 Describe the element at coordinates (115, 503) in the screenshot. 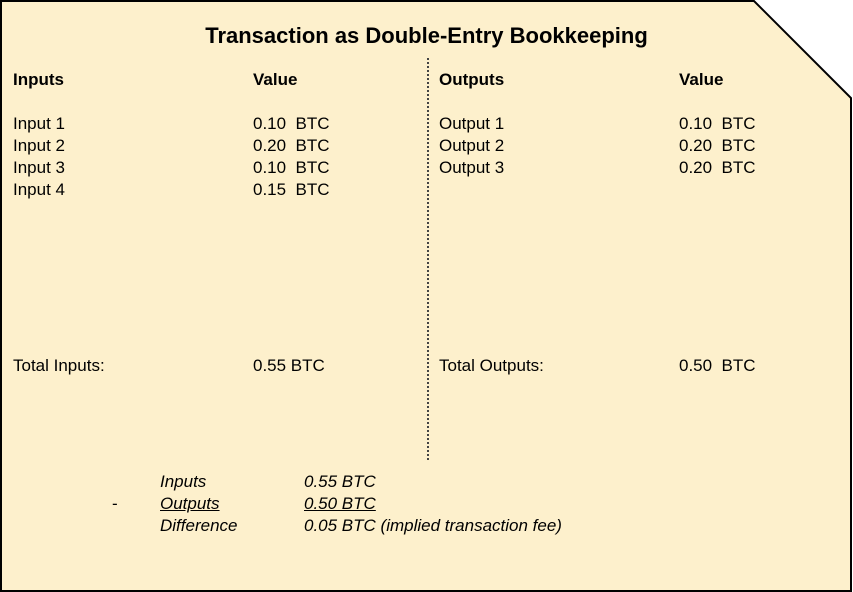

I see `minus-sign: -` at that location.